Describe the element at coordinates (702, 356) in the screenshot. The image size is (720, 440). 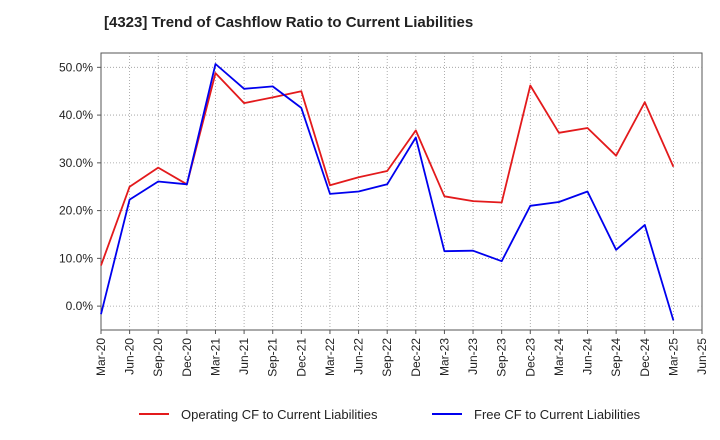
I see `x-tick-label: Jun-25` at that location.